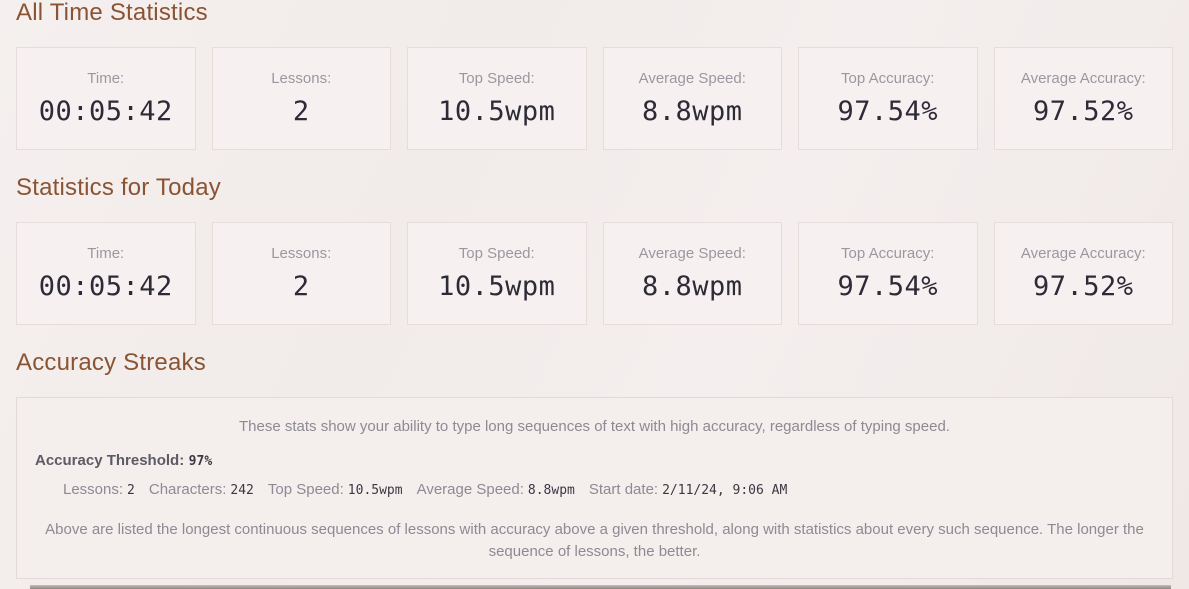  Describe the element at coordinates (242, 490) in the screenshot. I see `streak-stat-value: 242` at that location.